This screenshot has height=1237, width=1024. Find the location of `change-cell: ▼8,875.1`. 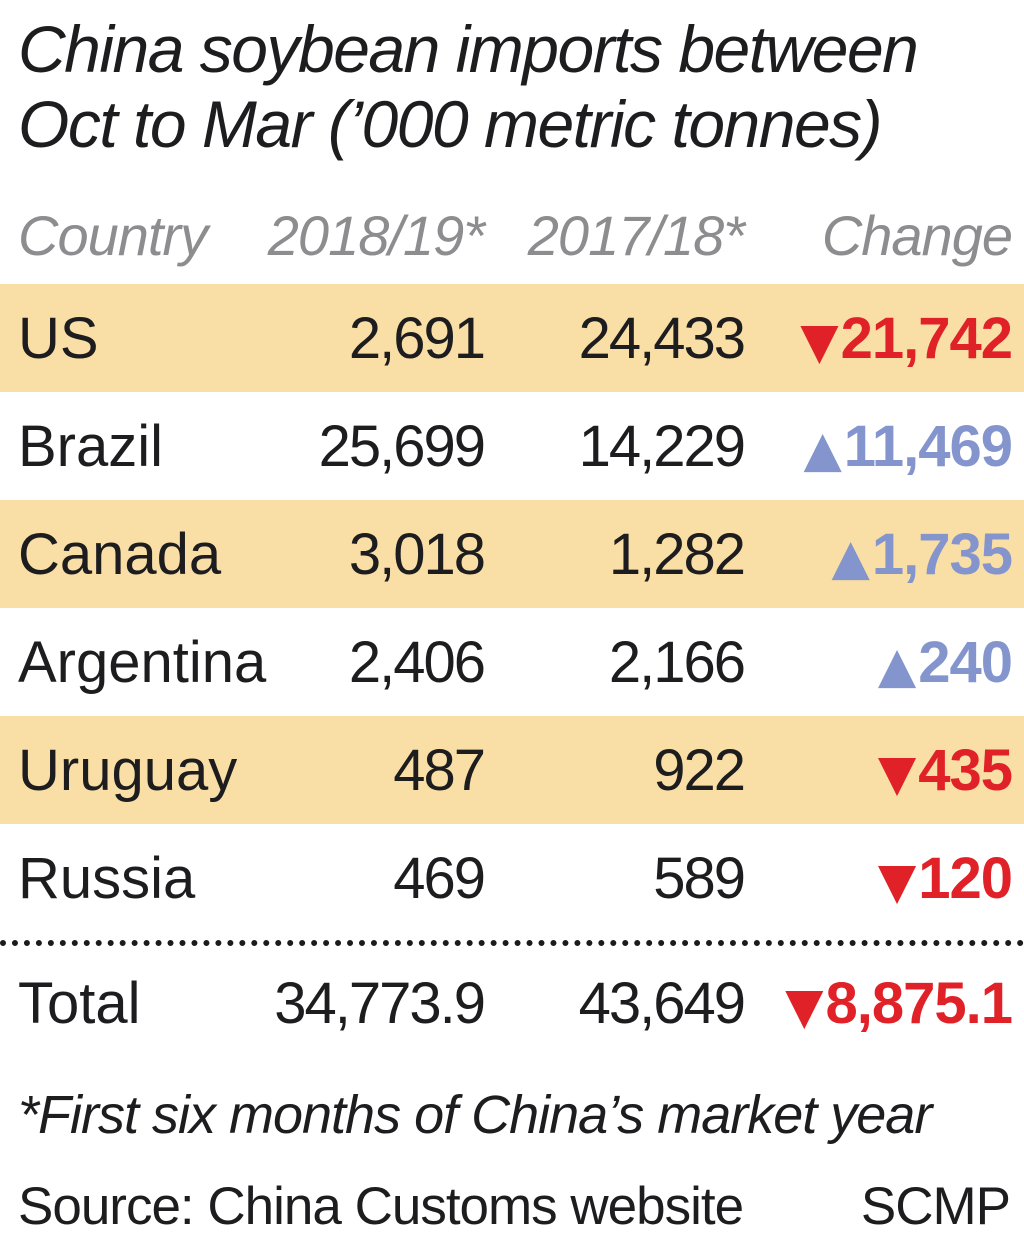

change-cell: ▼8,875.1 is located at coordinates (878, 1003).